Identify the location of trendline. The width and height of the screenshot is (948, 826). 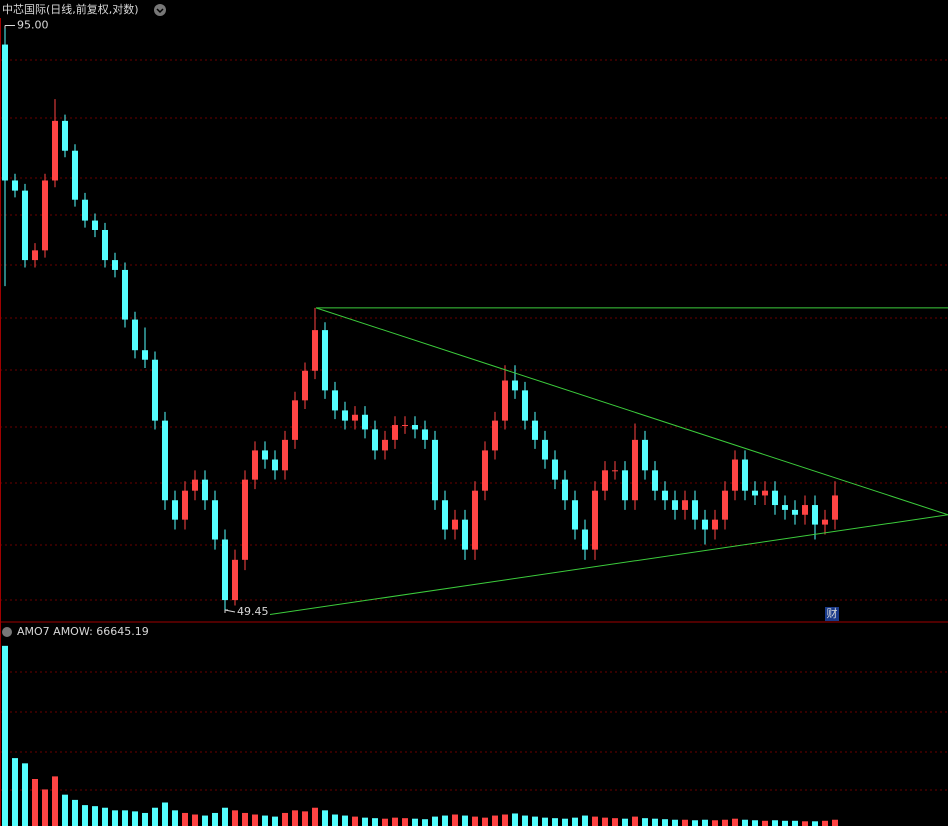
(608, 565).